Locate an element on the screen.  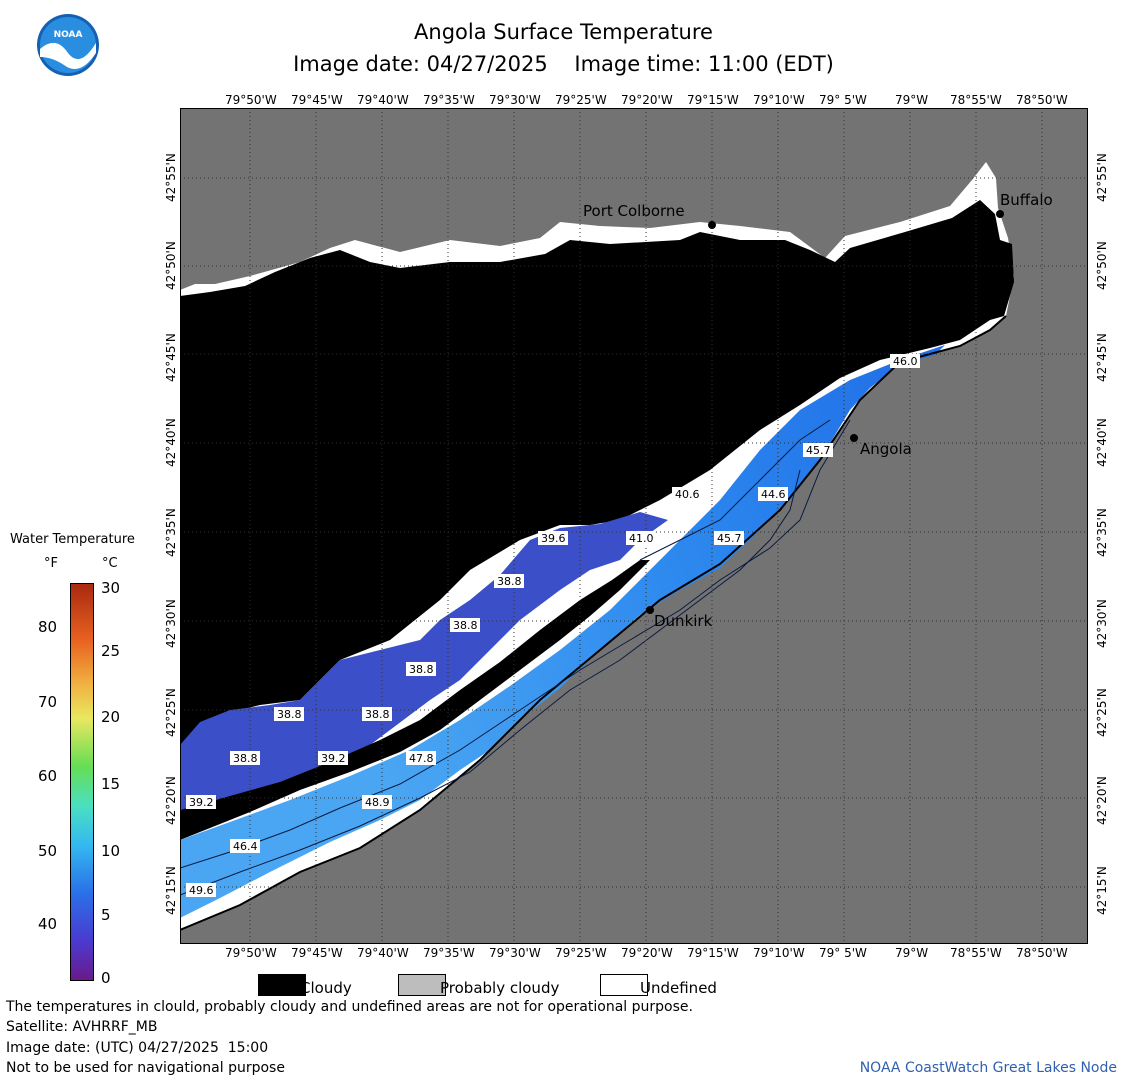
dunkirk-label: Dunkirk is located at coordinates (683, 621).